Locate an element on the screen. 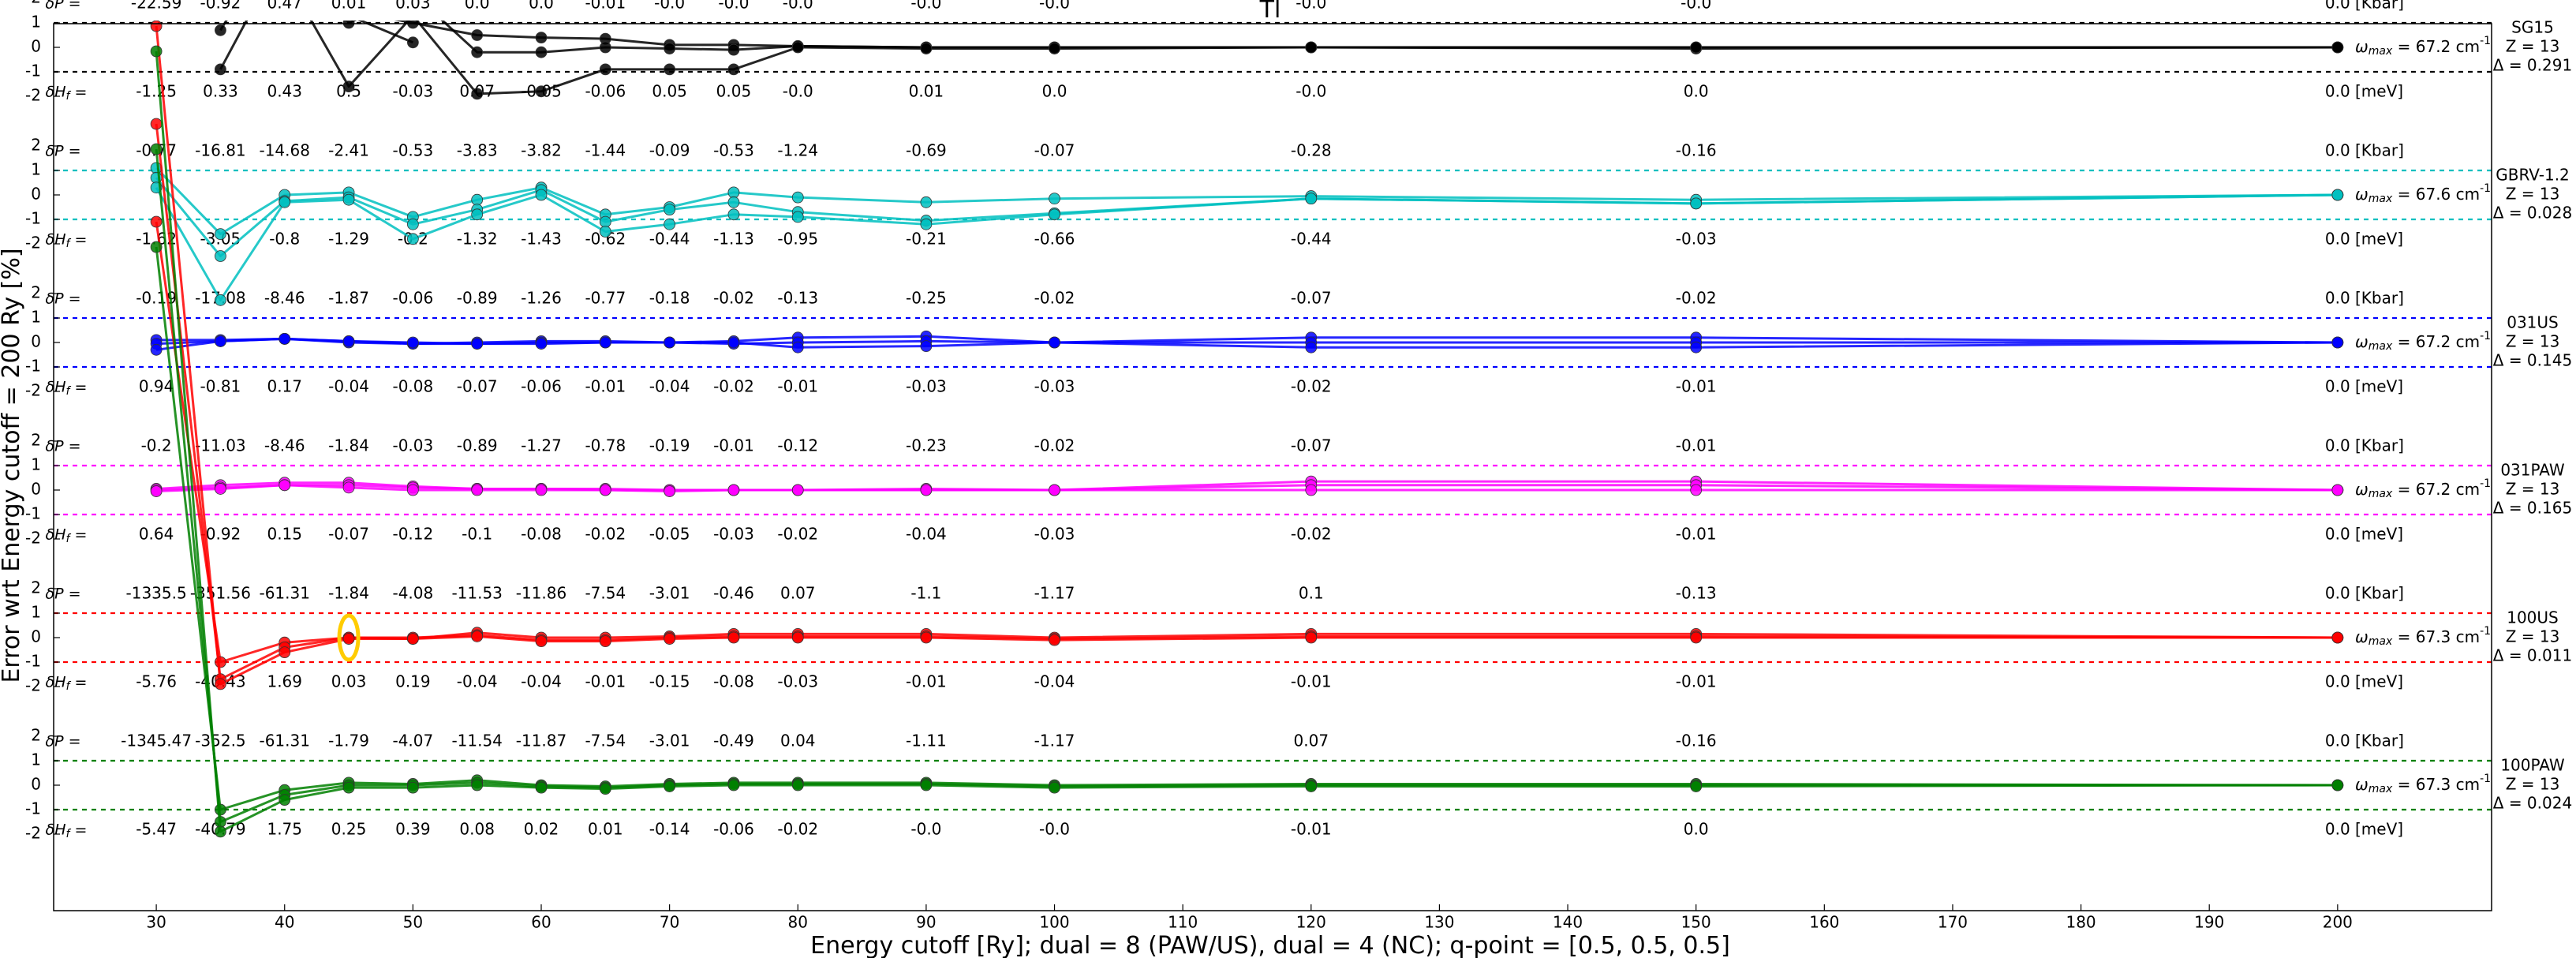  delta-p-value: -16.81 is located at coordinates (220, 151).